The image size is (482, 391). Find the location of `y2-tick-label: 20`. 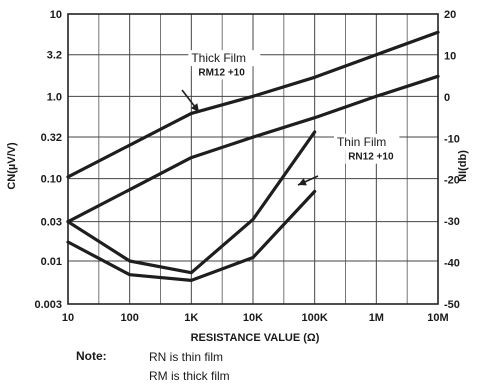

y2-tick-label: 20 is located at coordinates (450, 15).